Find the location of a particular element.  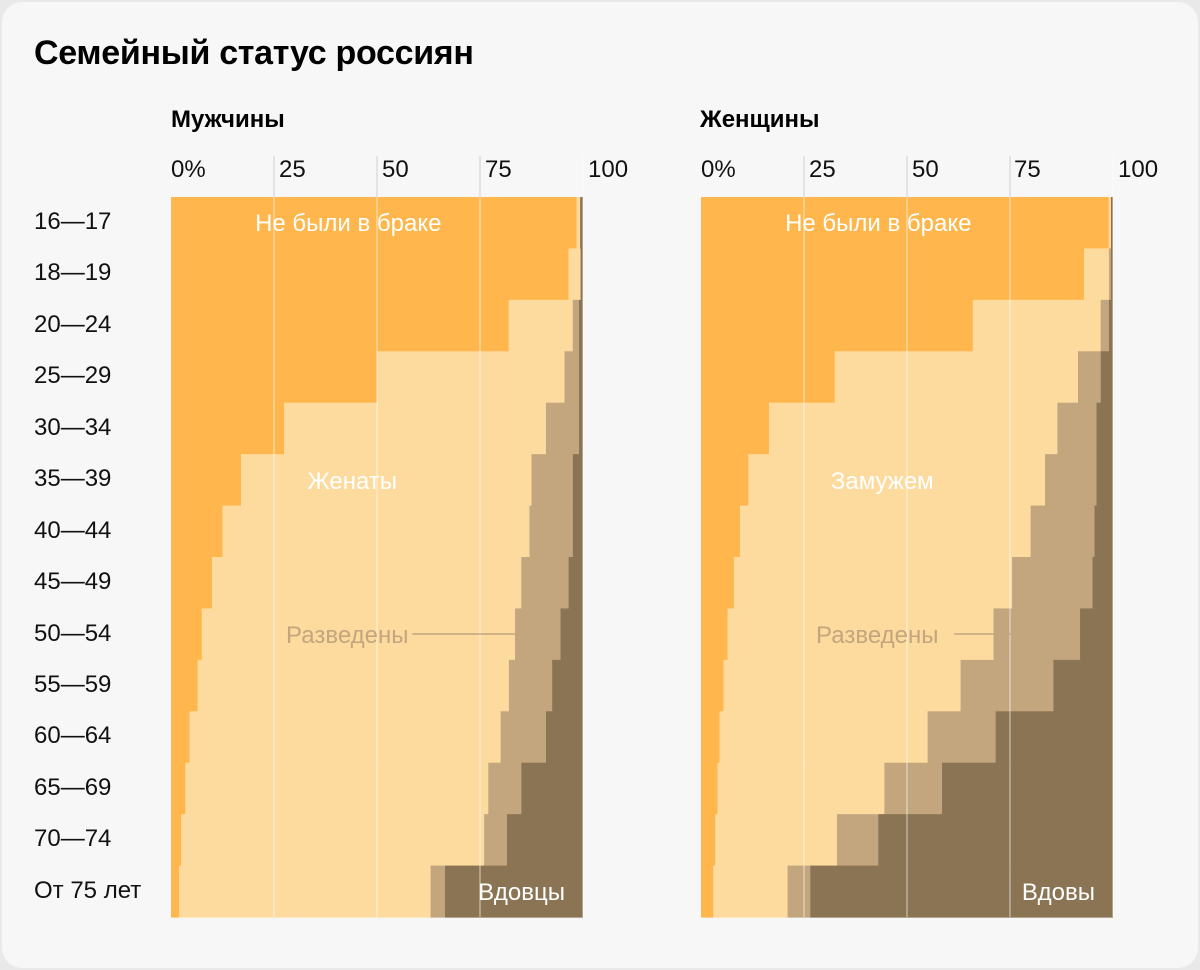

age-label: 40—44 is located at coordinates (73, 530).